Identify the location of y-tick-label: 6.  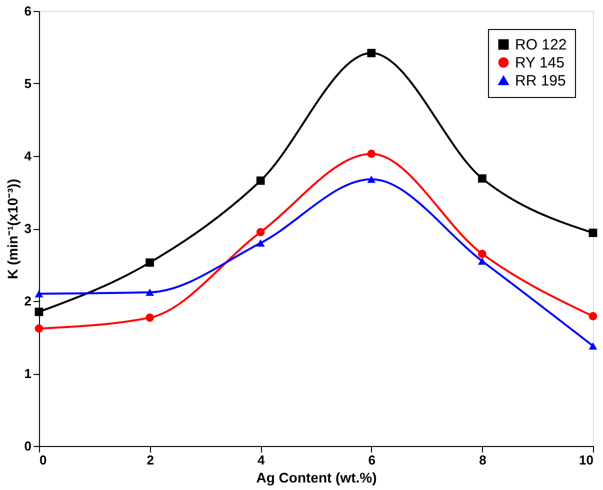
(28, 11).